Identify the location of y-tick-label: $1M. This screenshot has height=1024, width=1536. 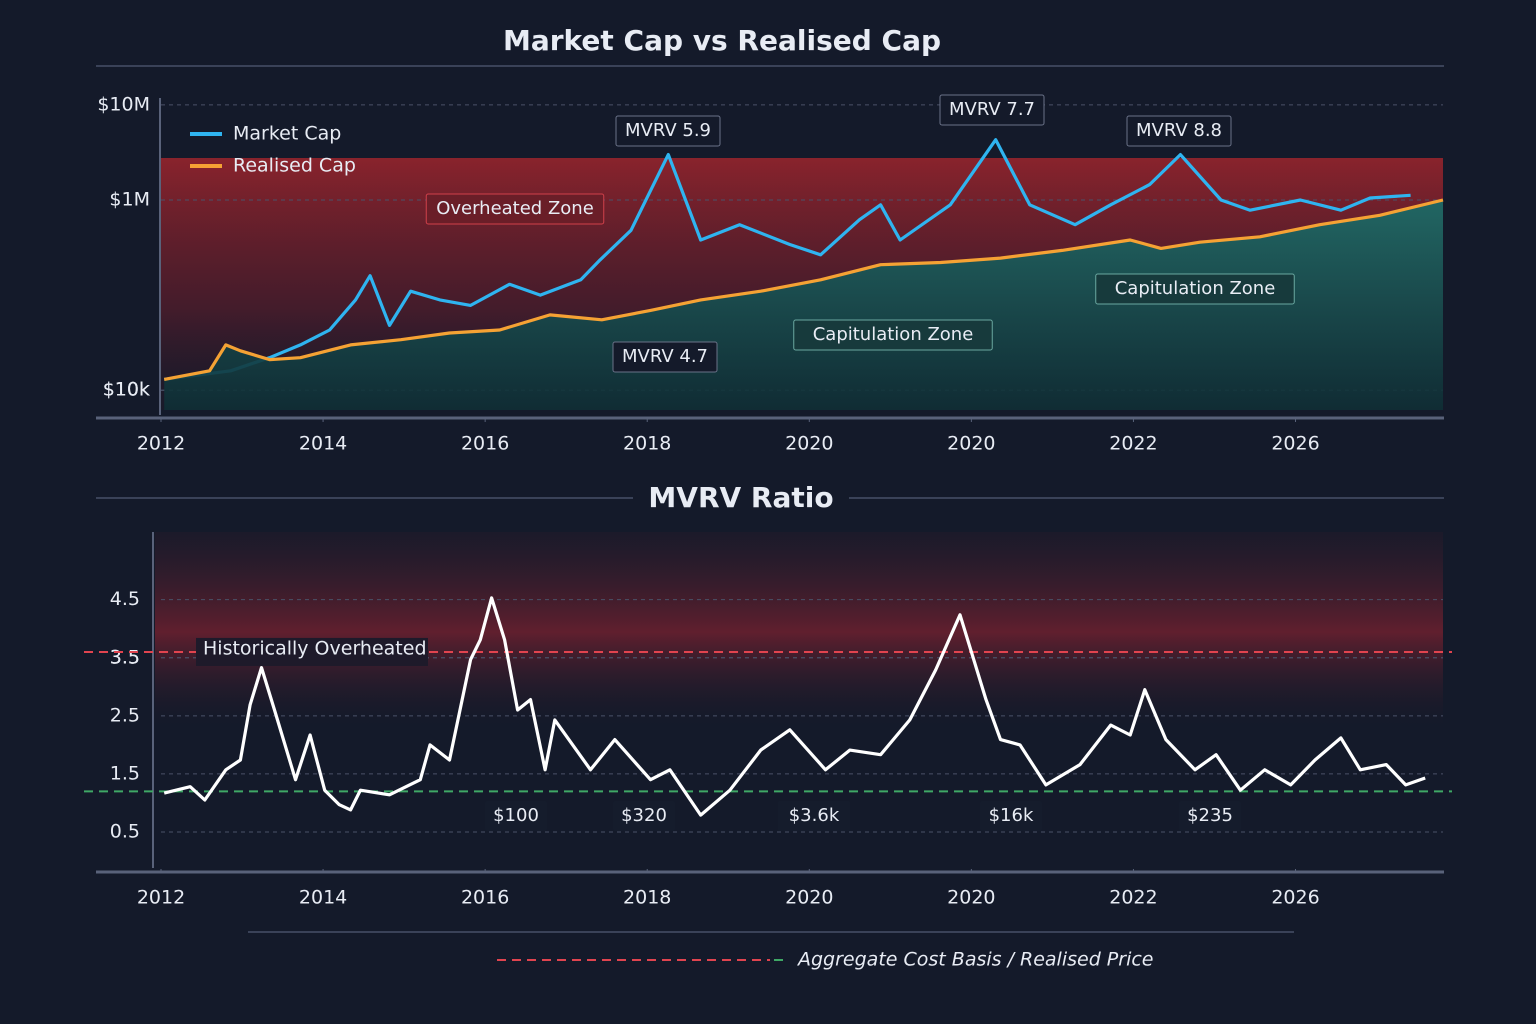
(129, 199).